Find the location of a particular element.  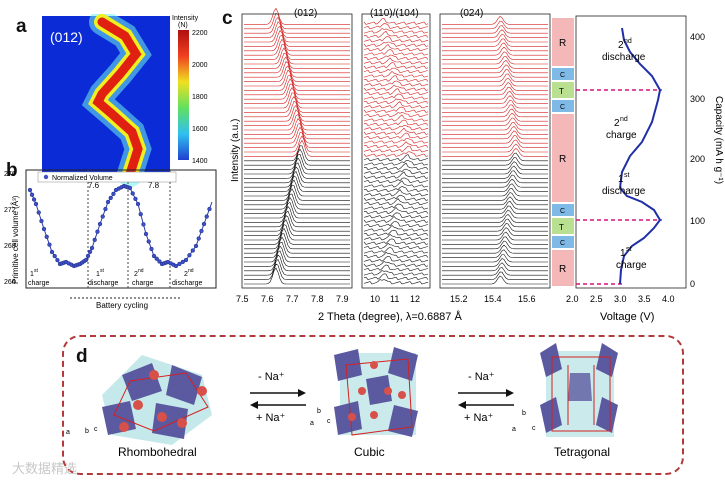

legend-text: Normalized Volume is located at coordinates (82, 178).